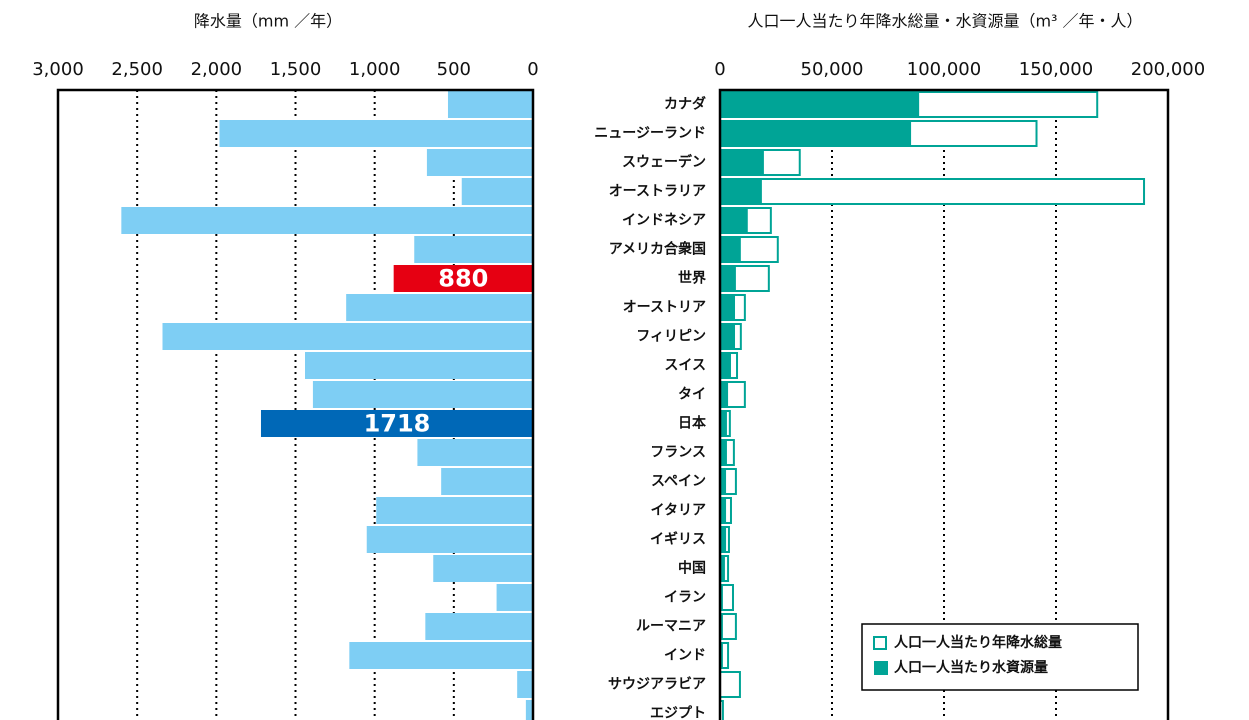  What do you see at coordinates (1000, 657) in the screenshot?
I see `legend-box` at bounding box center [1000, 657].